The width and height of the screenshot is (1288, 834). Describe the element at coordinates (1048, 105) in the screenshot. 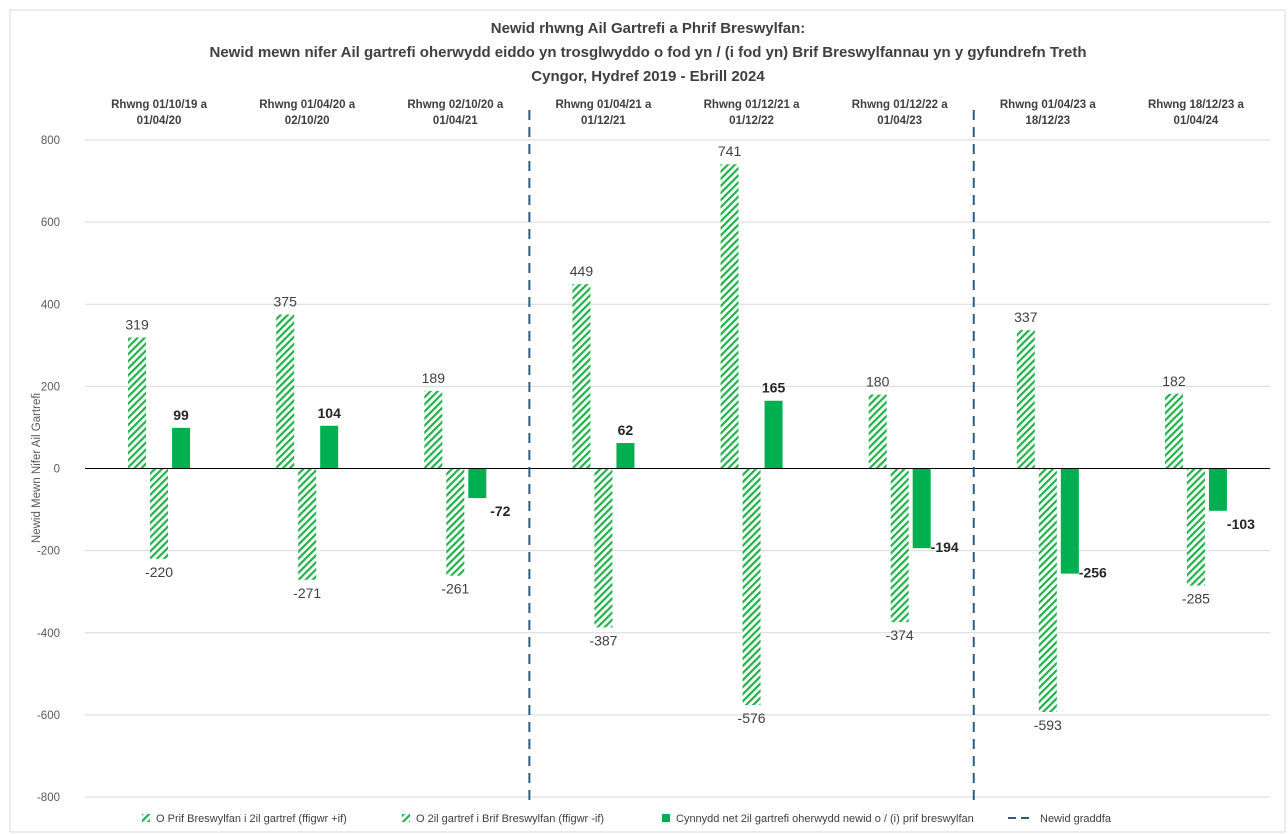

I see `period-label: Rhwng 01/04/23 a` at that location.